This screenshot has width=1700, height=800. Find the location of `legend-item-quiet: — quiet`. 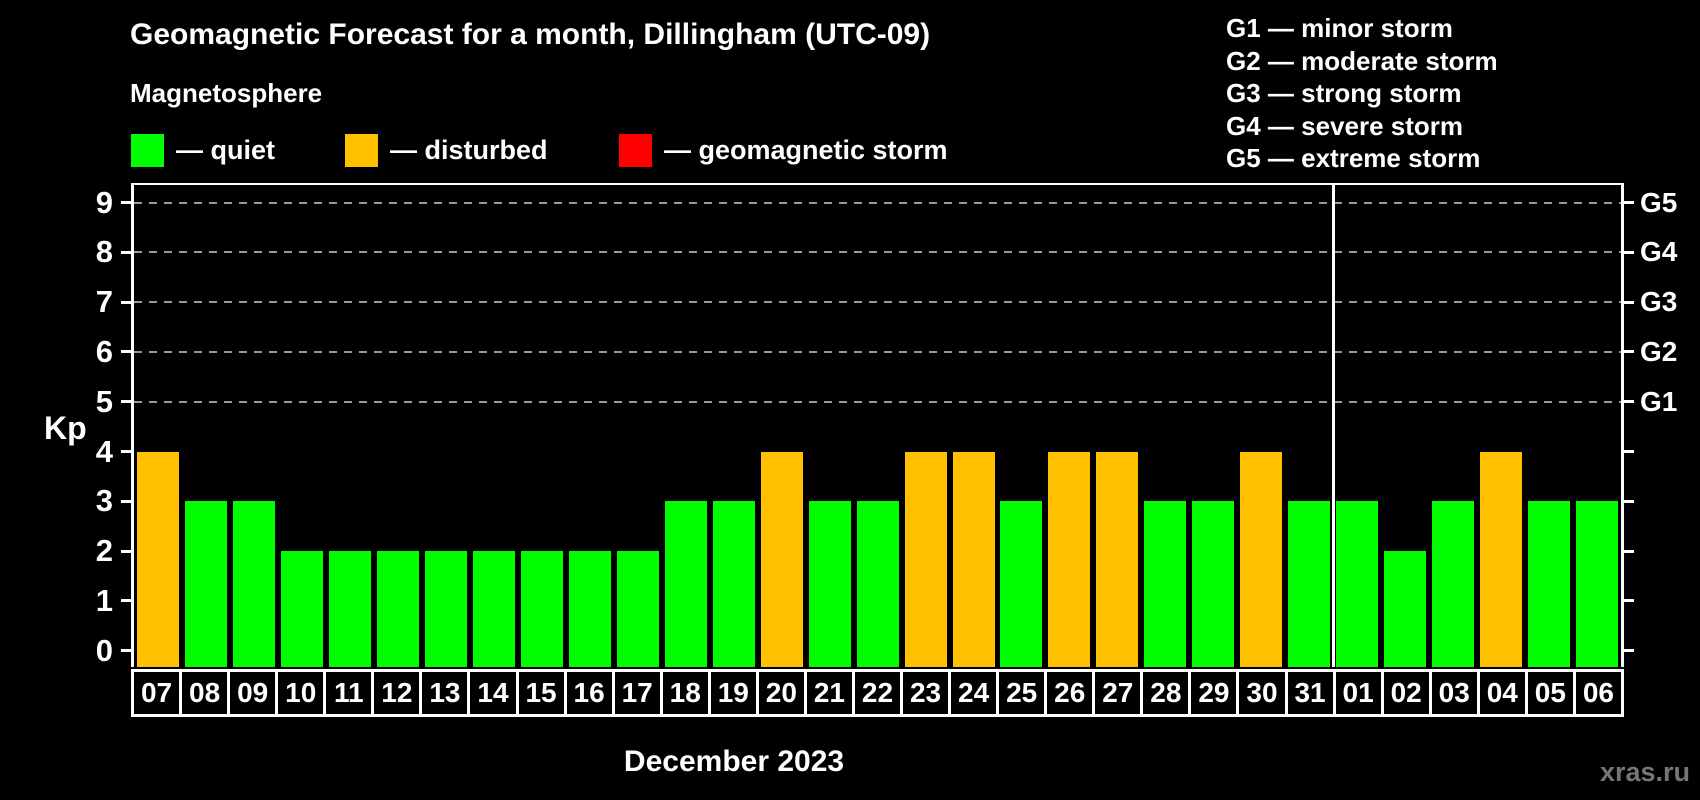

legend-item-quiet: — quiet is located at coordinates (203, 150).